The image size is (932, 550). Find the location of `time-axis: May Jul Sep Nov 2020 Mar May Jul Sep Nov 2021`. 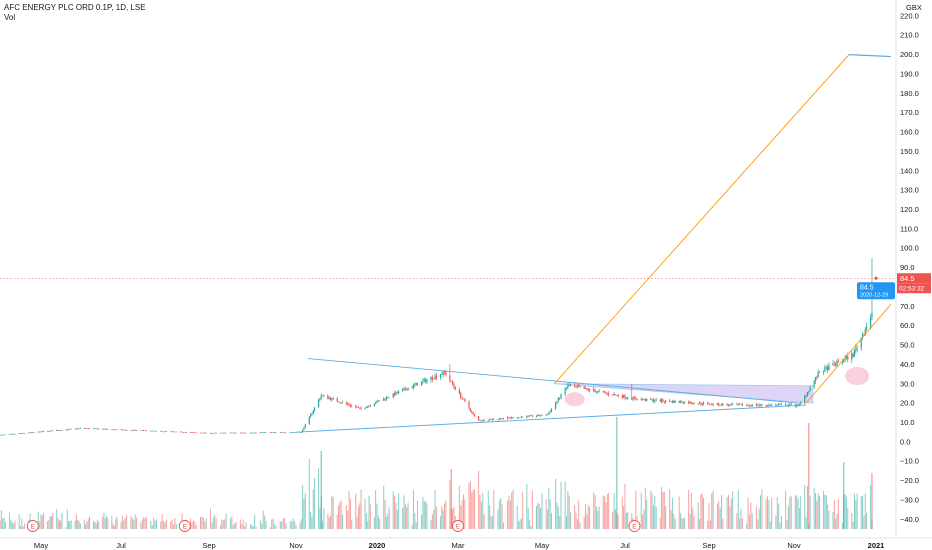

time-axis: May Jul Sep Nov 2020 Mar May Jul Sep Nov 2021 is located at coordinates (466, 543).